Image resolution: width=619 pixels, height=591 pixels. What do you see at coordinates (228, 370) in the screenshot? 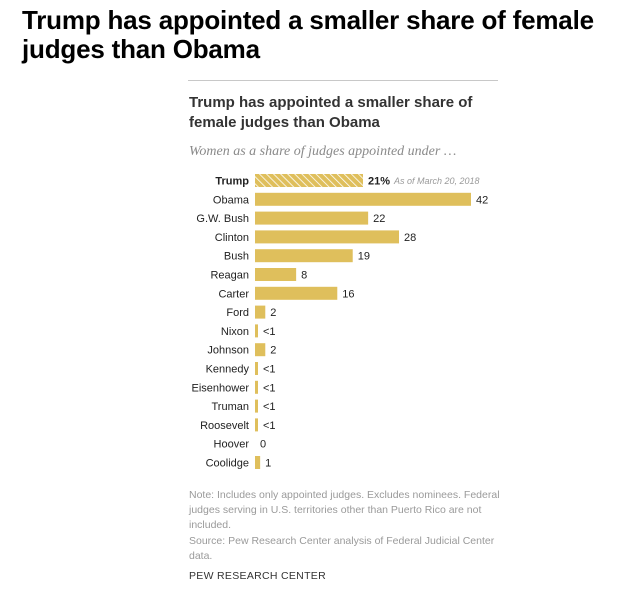
I see `category-label-kennedy: Kennedy` at bounding box center [228, 370].